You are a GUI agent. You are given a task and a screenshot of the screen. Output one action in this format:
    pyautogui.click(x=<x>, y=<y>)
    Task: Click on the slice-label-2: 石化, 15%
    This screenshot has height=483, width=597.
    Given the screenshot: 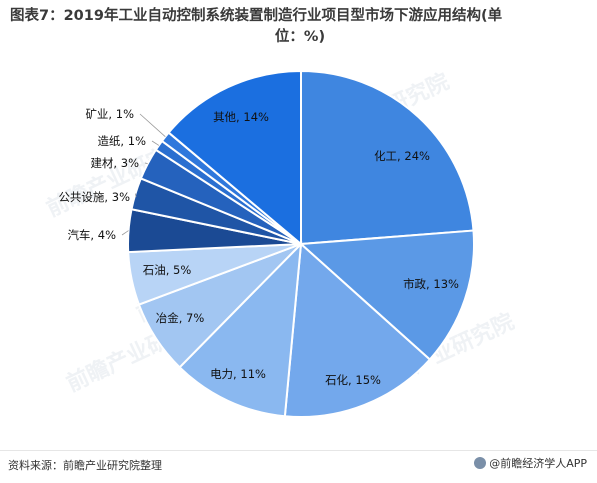 What is the action you would take?
    pyautogui.click(x=353, y=380)
    